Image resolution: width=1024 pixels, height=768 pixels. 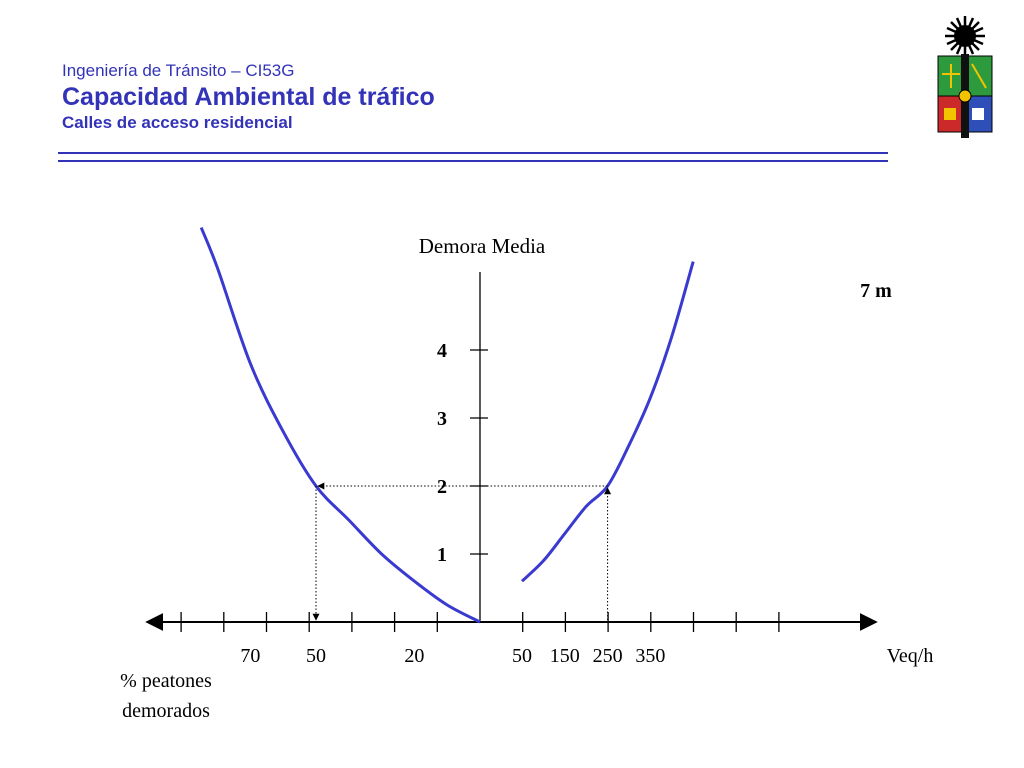 I want to click on series-7m-curve, so click(x=607, y=422).